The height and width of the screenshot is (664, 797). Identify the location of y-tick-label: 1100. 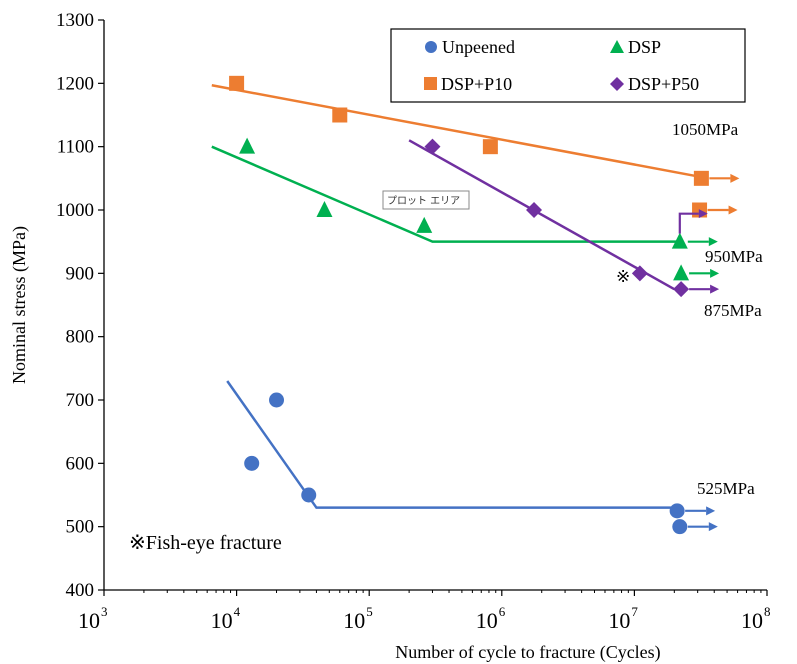
(75, 147).